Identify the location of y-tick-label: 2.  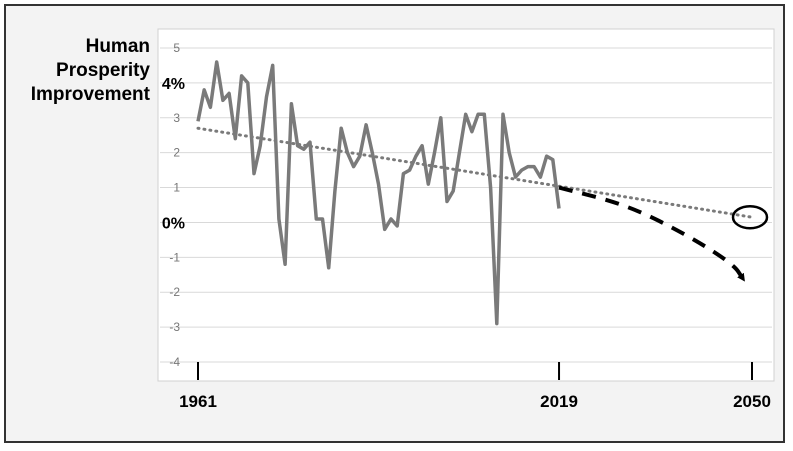
(176, 153).